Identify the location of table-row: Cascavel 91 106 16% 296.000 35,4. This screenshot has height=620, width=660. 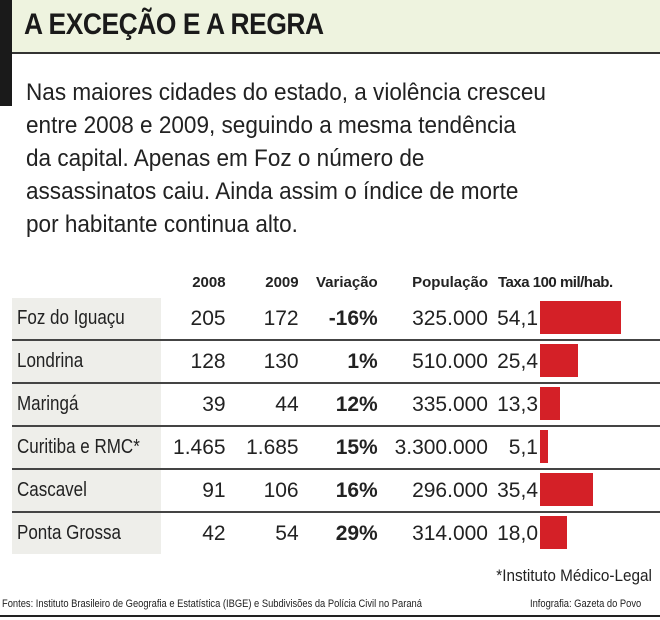
(336, 491).